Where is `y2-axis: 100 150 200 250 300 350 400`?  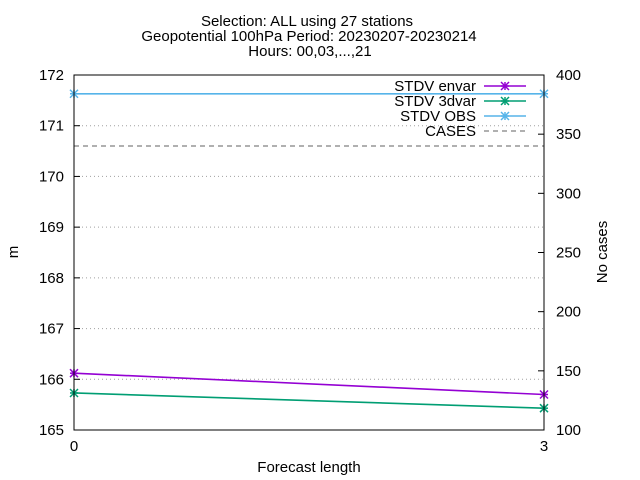
y2-axis: 100 150 200 250 300 350 400 is located at coordinates (559, 253).